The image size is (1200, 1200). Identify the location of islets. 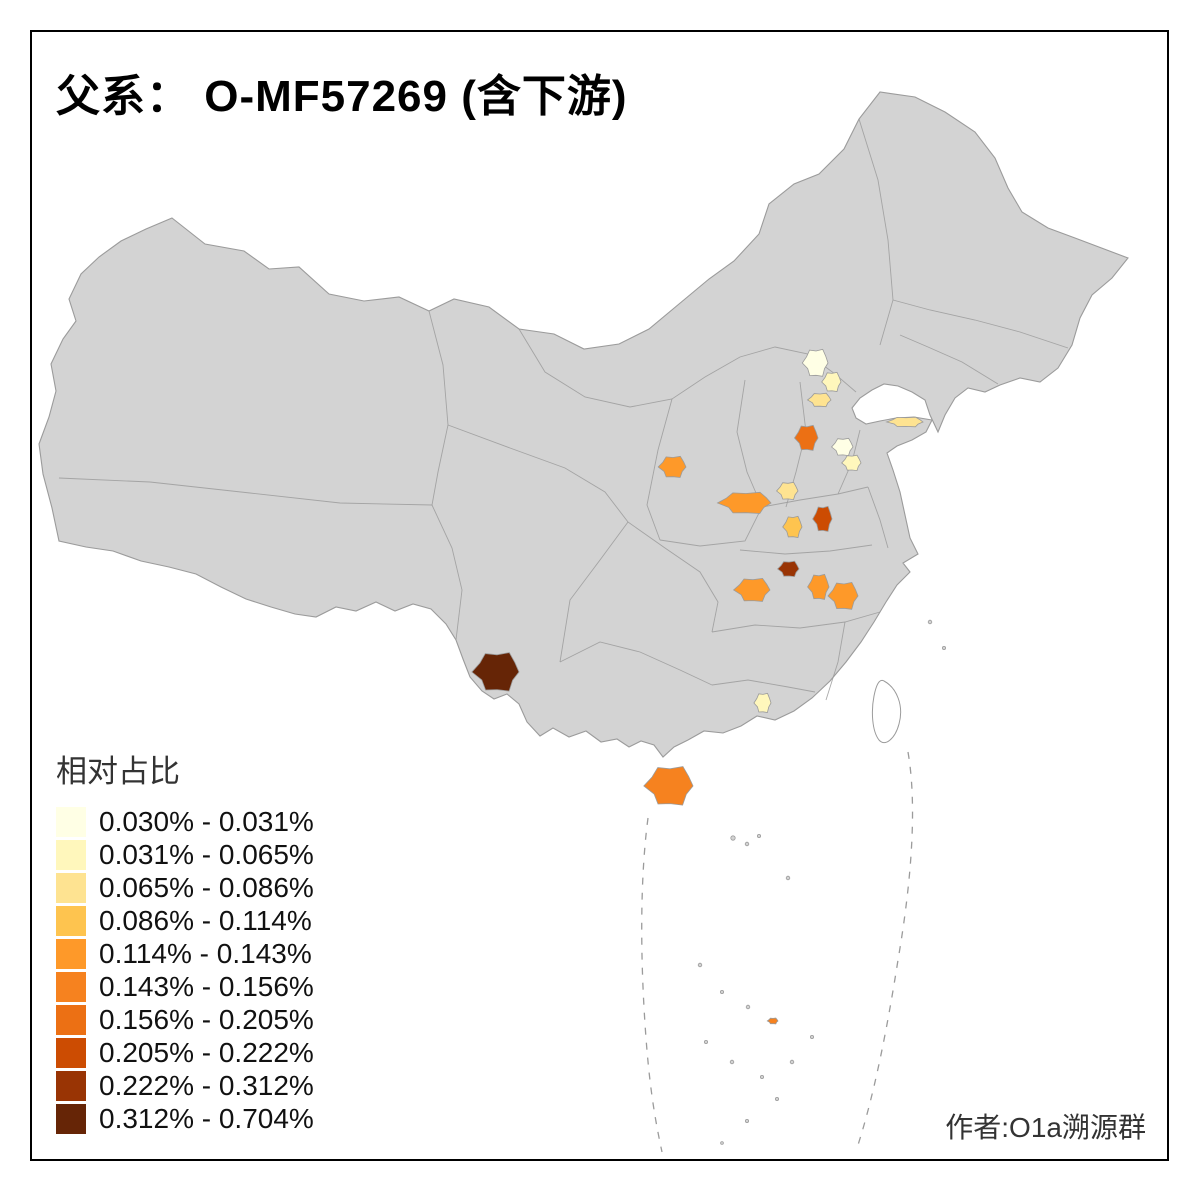
(822, 882).